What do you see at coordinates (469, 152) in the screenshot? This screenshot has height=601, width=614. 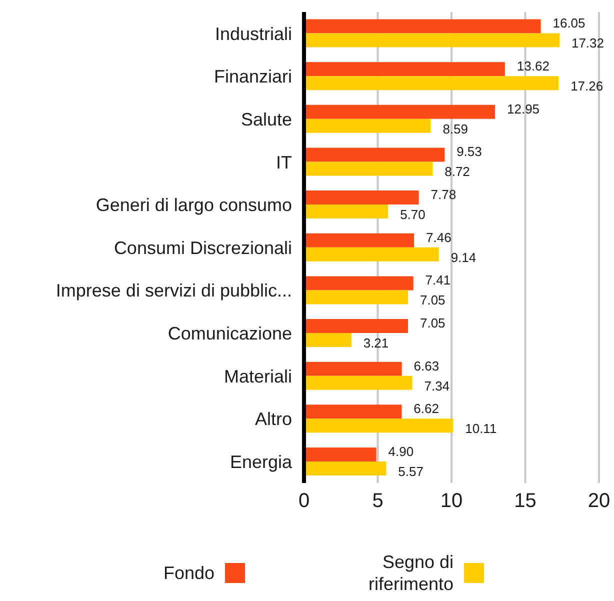 I see `data-label: 9.53` at bounding box center [469, 152].